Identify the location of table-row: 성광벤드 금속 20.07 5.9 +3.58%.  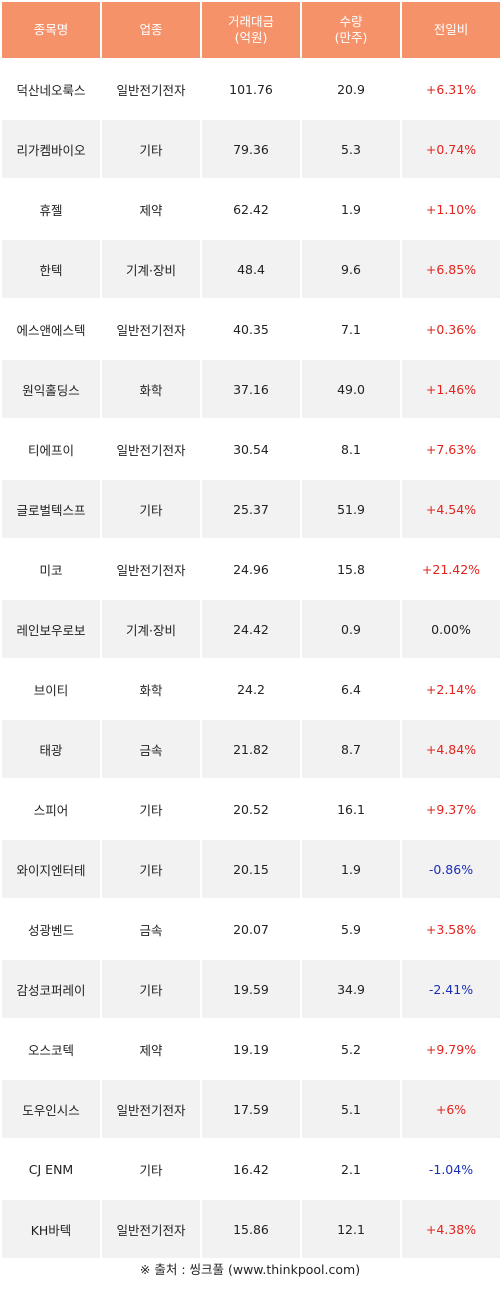
(251, 929).